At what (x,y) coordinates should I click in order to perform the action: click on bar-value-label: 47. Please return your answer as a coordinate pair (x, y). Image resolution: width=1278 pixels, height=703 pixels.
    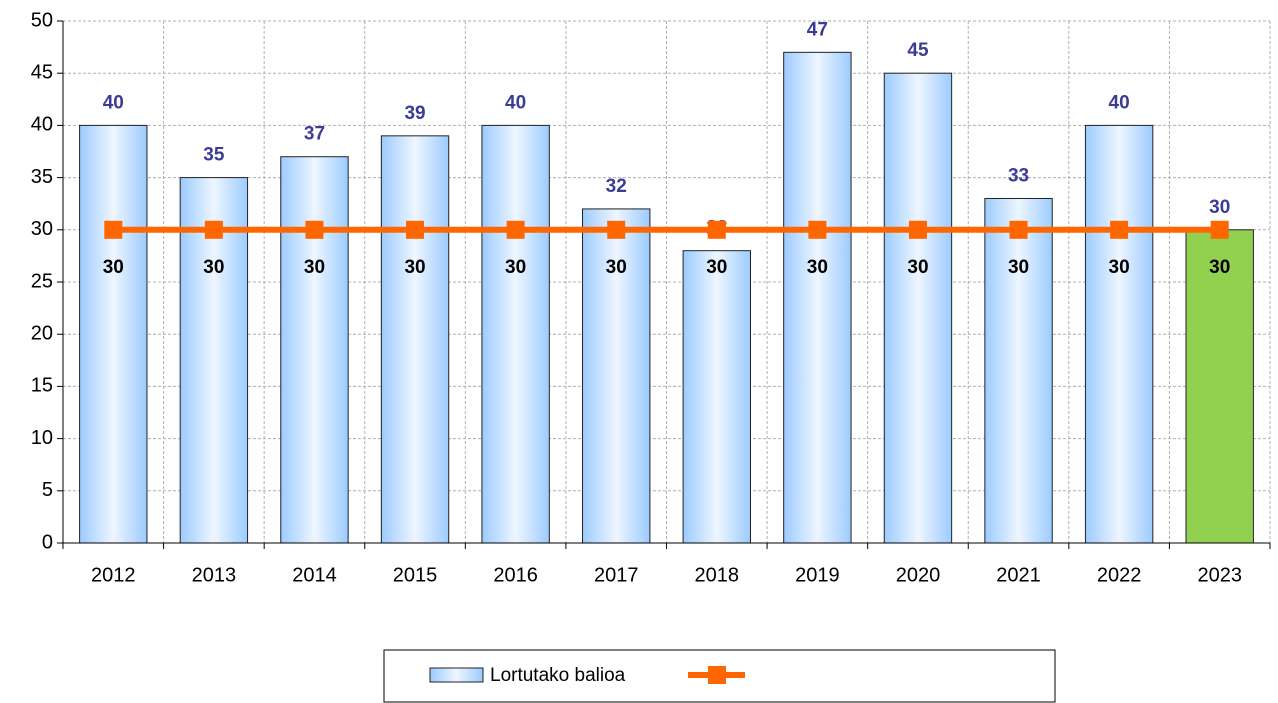
    Looking at the image, I should click on (817, 29).